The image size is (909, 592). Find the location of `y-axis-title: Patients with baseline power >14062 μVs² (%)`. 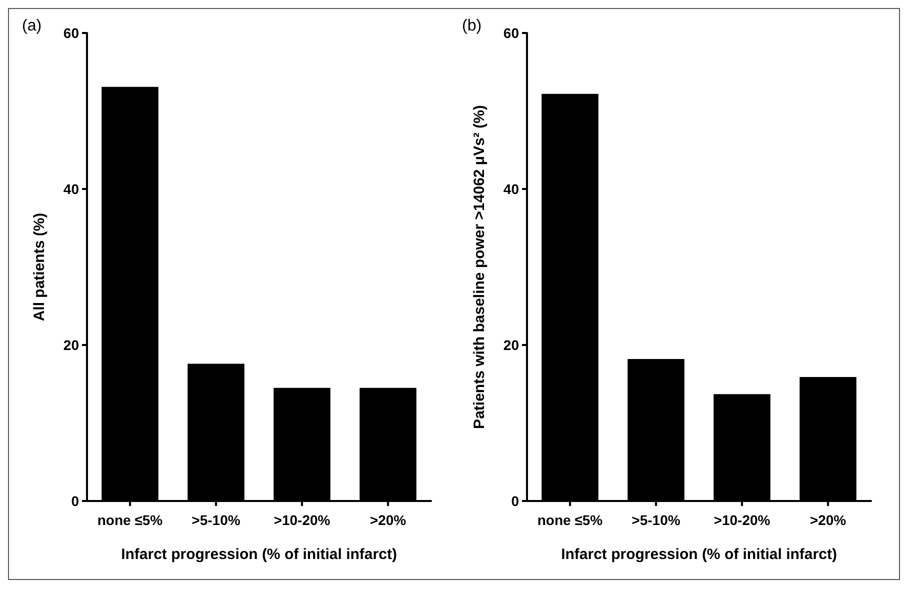

y-axis-title: Patients with baseline power >14062 μVs² (%) is located at coordinates (479, 267).